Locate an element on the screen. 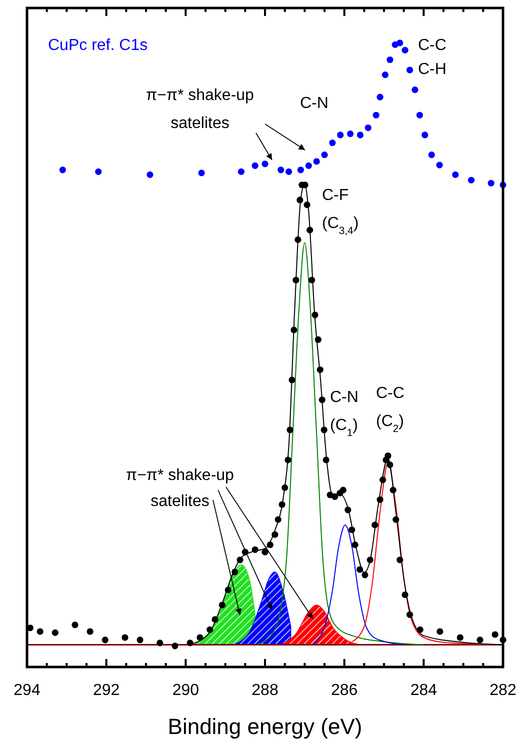 This screenshot has width=520, height=749. annotation: C-C C-H is located at coordinates (432, 57).